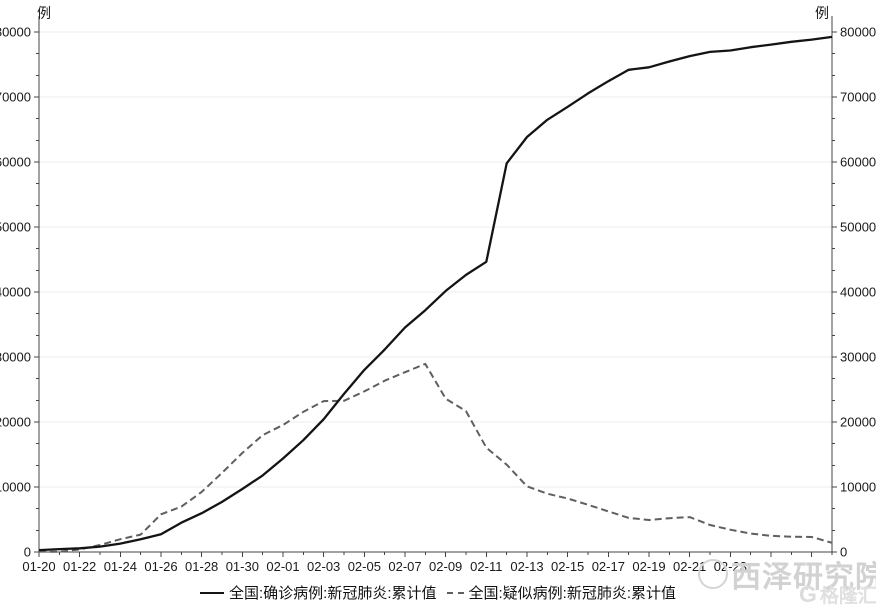  Describe the element at coordinates (201, 566) in the screenshot. I see `svg-text: 01-28` at that location.